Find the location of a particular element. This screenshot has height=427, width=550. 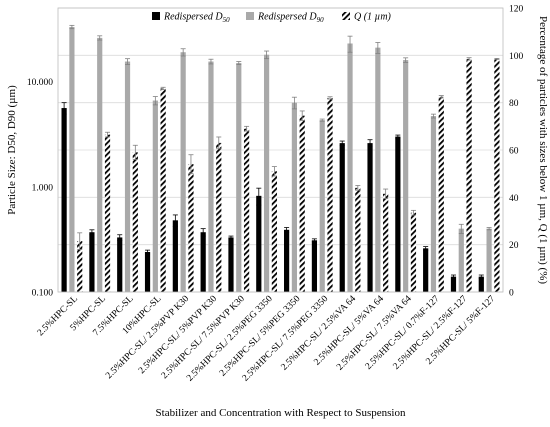

left-tick-label: 0.100 is located at coordinates (43, 294).